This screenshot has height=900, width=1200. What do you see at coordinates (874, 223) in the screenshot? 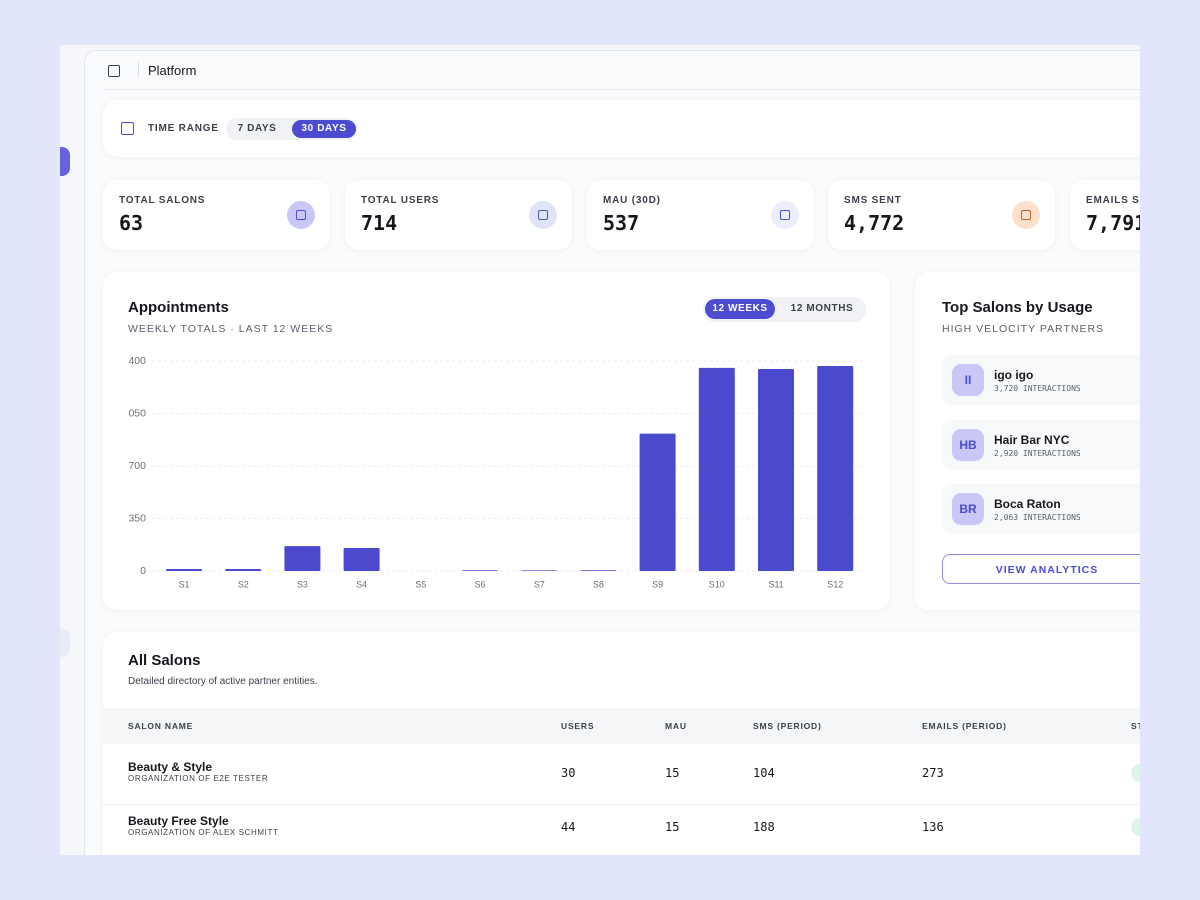
I see `stat-value: 4,772` at bounding box center [874, 223].